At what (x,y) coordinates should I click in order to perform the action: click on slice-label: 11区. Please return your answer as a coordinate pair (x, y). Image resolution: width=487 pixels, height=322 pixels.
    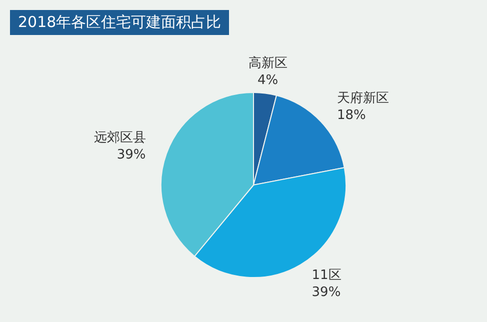
    Looking at the image, I should click on (327, 275).